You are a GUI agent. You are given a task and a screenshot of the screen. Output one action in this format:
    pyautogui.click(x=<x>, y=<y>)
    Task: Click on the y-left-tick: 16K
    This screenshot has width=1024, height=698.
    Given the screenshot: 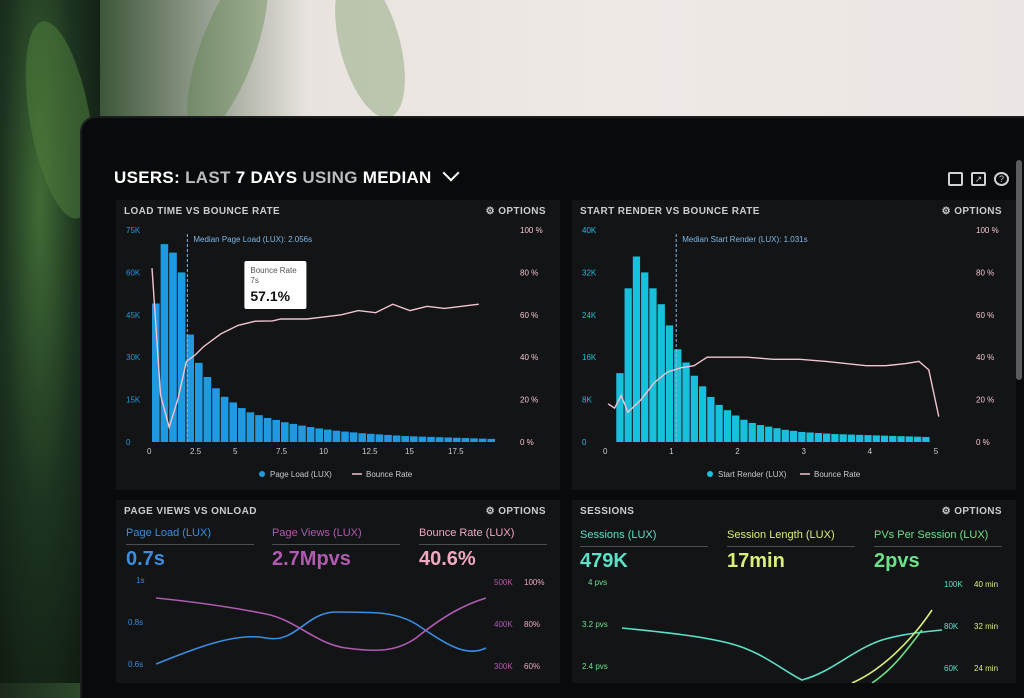 What is the action you would take?
    pyautogui.click(x=589, y=357)
    